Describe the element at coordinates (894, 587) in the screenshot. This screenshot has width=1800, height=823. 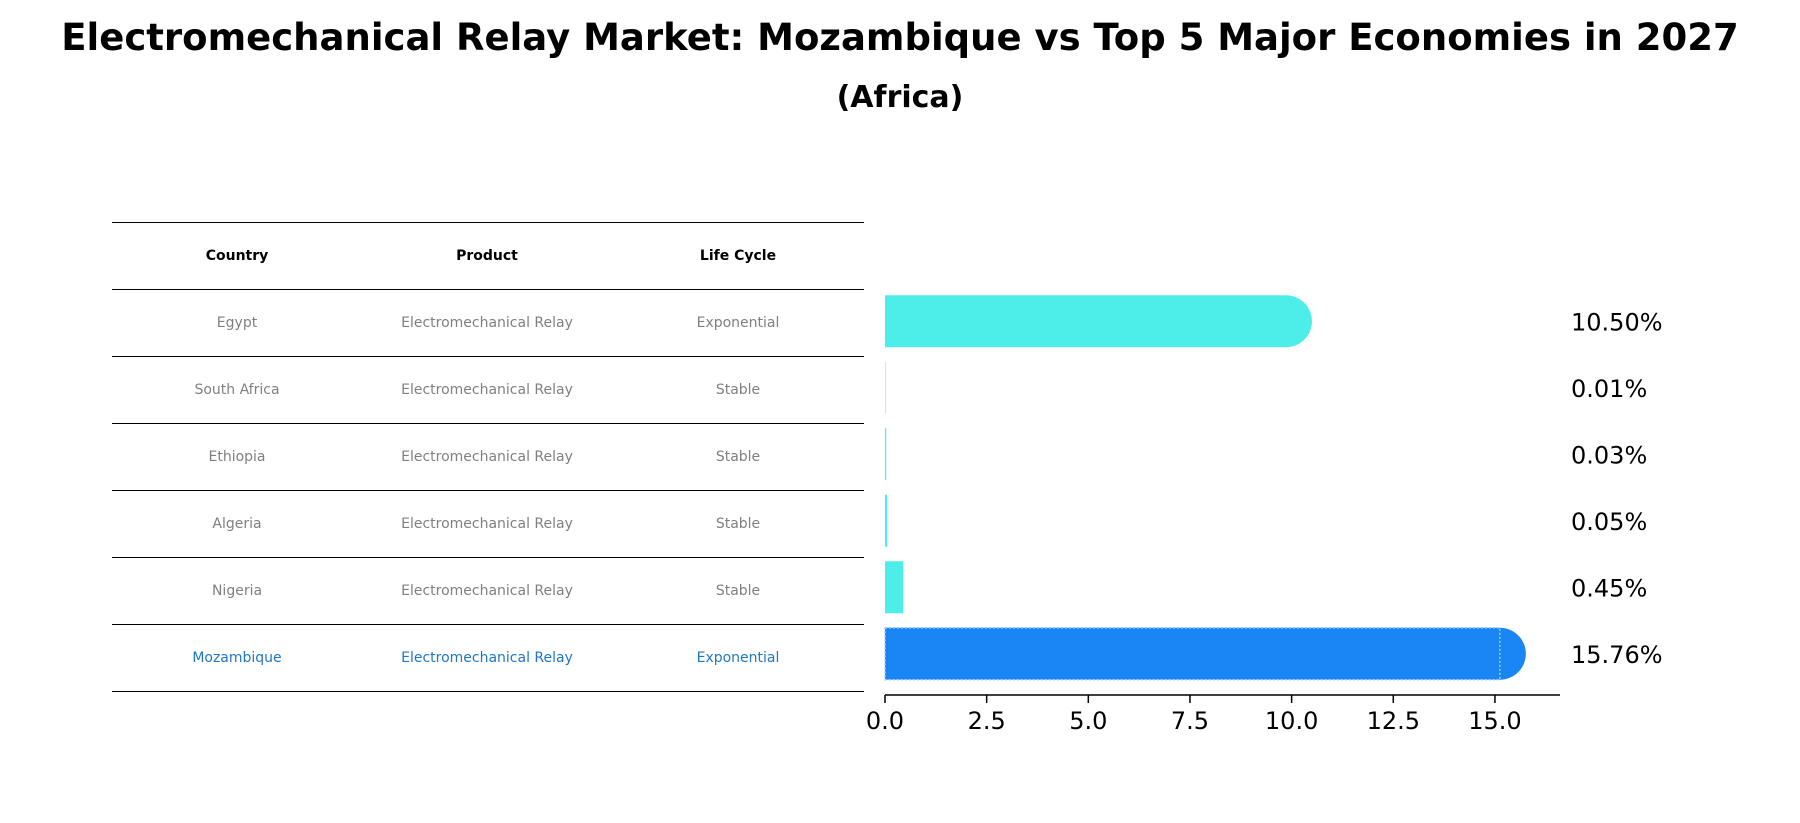
I see `bar-nigeria` at that location.